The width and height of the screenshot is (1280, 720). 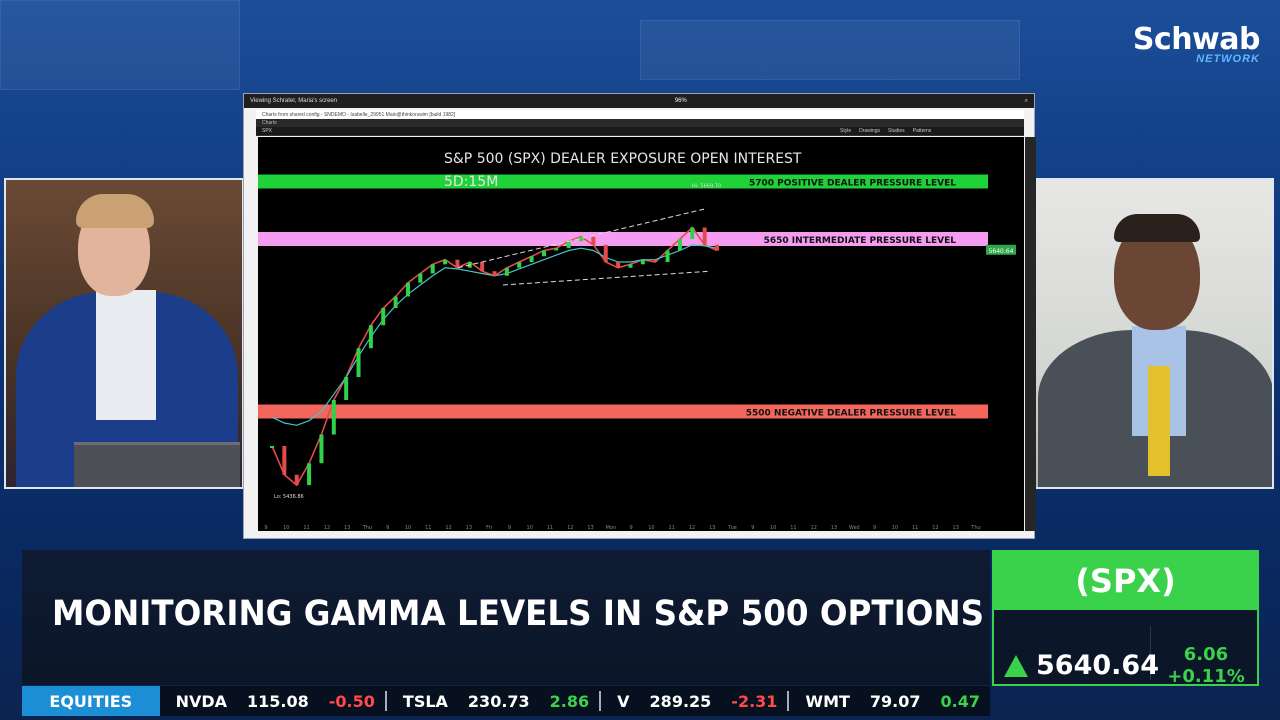 I want to click on zoom-level: 96%, so click(x=680, y=101).